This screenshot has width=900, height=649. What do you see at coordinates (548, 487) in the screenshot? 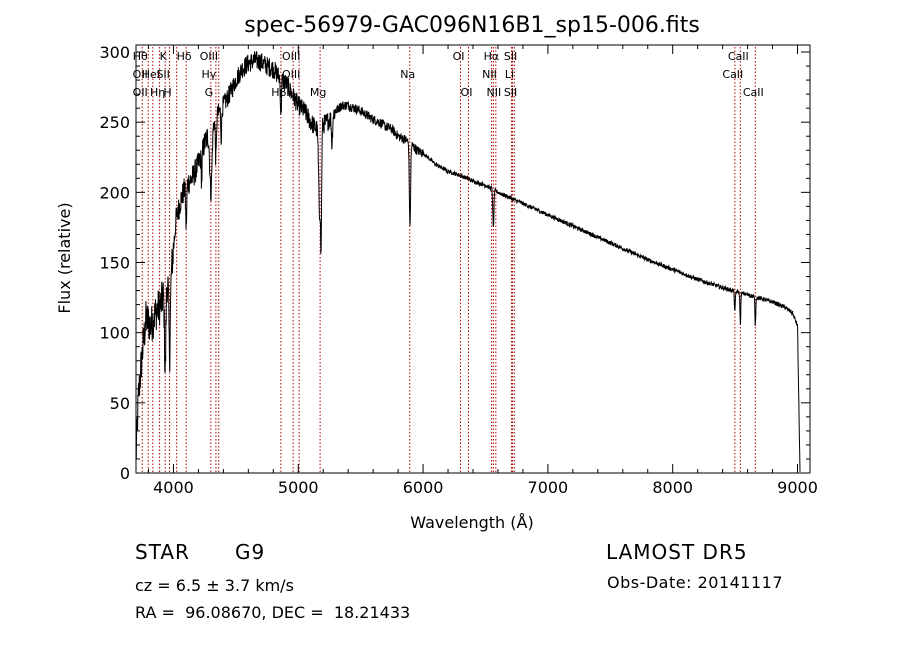
I see `x-tick-label: 7000` at bounding box center [548, 487].